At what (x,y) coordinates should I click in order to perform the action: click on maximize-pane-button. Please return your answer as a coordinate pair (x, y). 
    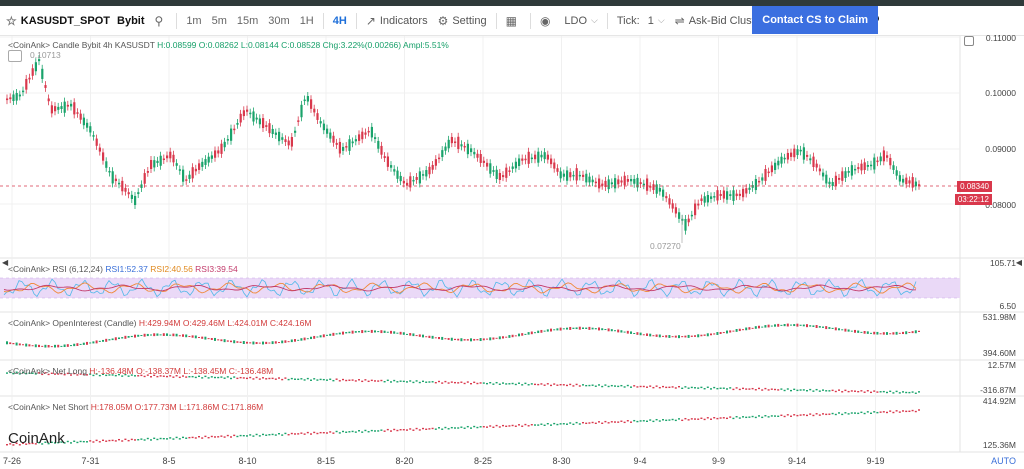
    Looking at the image, I should click on (969, 41).